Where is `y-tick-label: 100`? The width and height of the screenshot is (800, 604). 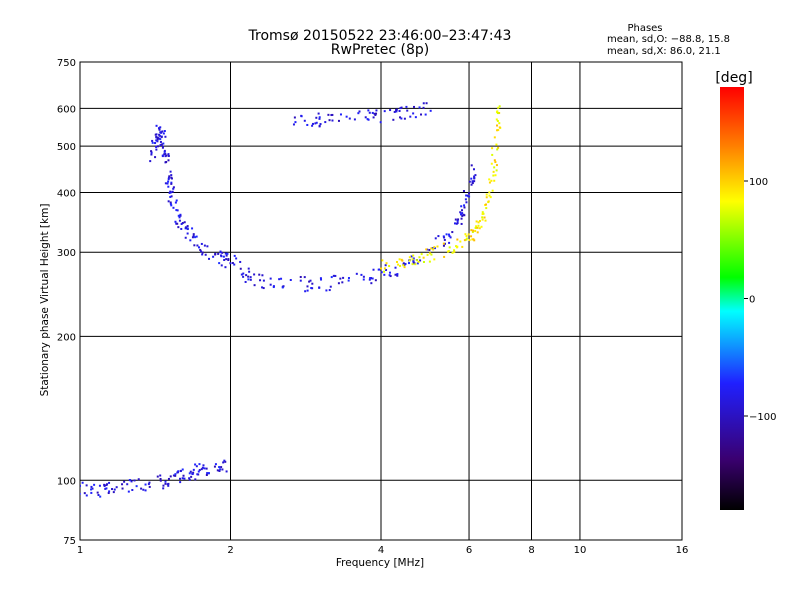 y-tick-label: 100 is located at coordinates (66, 481).